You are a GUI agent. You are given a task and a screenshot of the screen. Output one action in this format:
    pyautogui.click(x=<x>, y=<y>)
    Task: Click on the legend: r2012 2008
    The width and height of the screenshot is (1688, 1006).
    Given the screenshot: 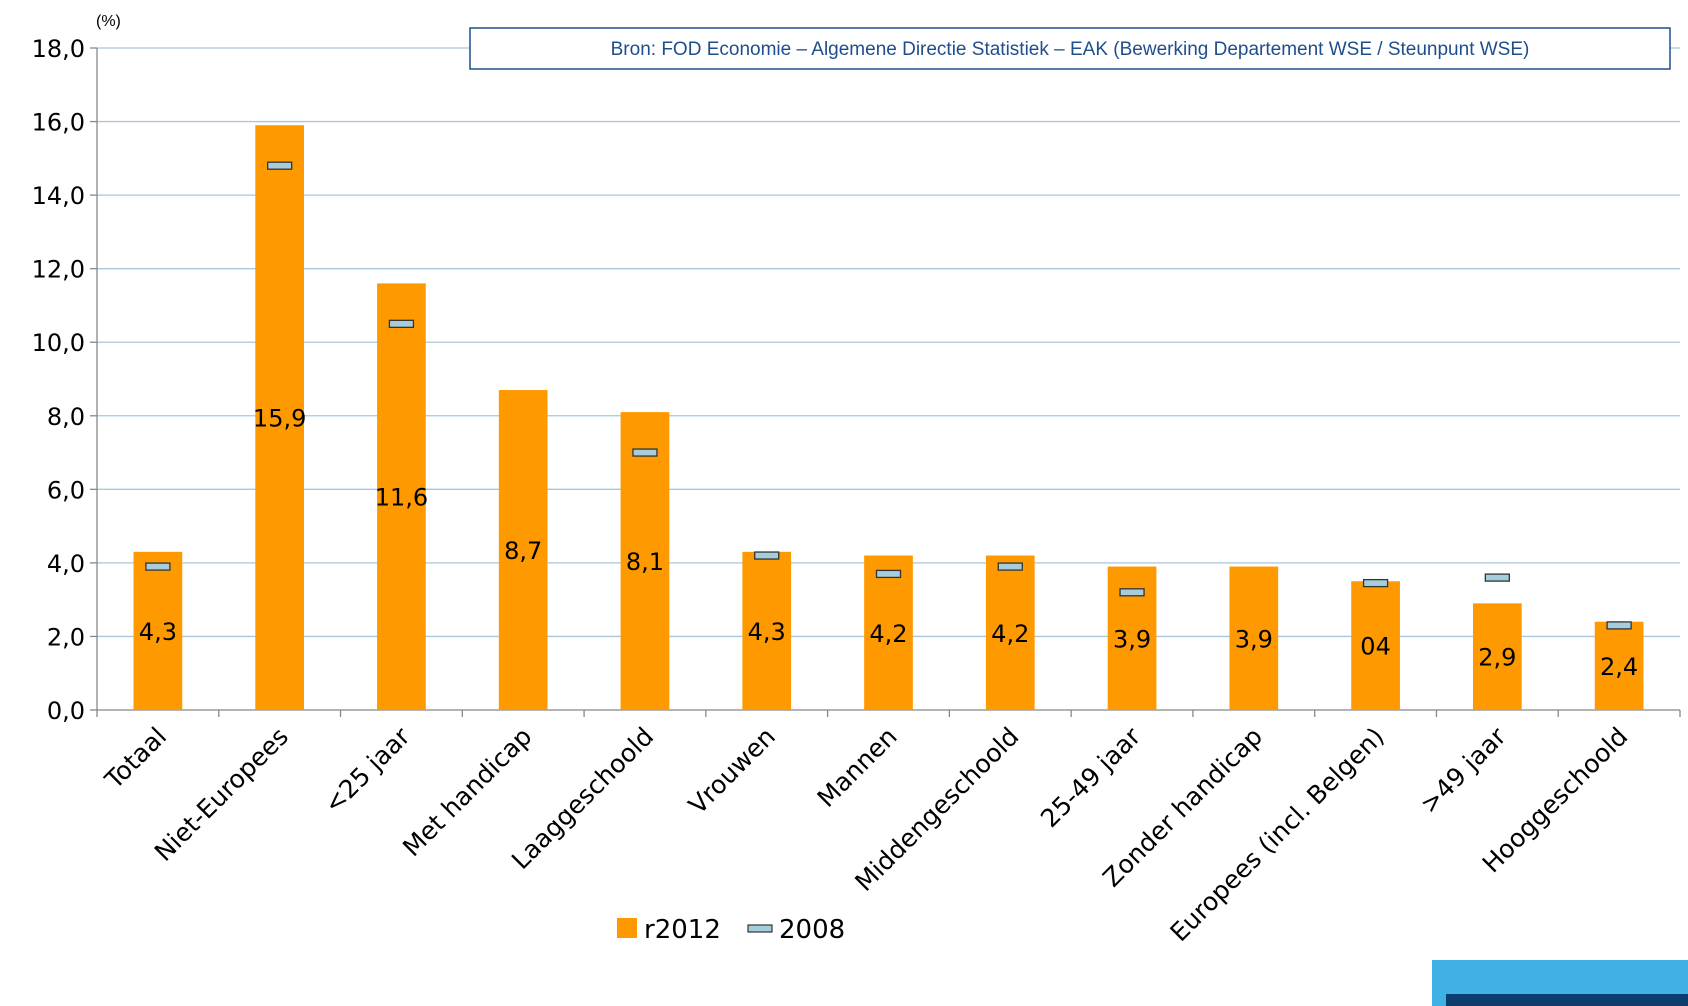 What is the action you would take?
    pyautogui.click(x=731, y=930)
    